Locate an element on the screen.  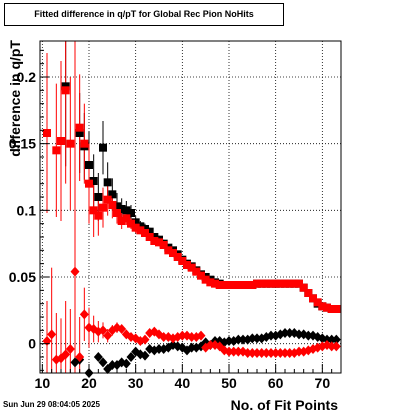
x-tick-label: 60 is located at coordinates (276, 383).